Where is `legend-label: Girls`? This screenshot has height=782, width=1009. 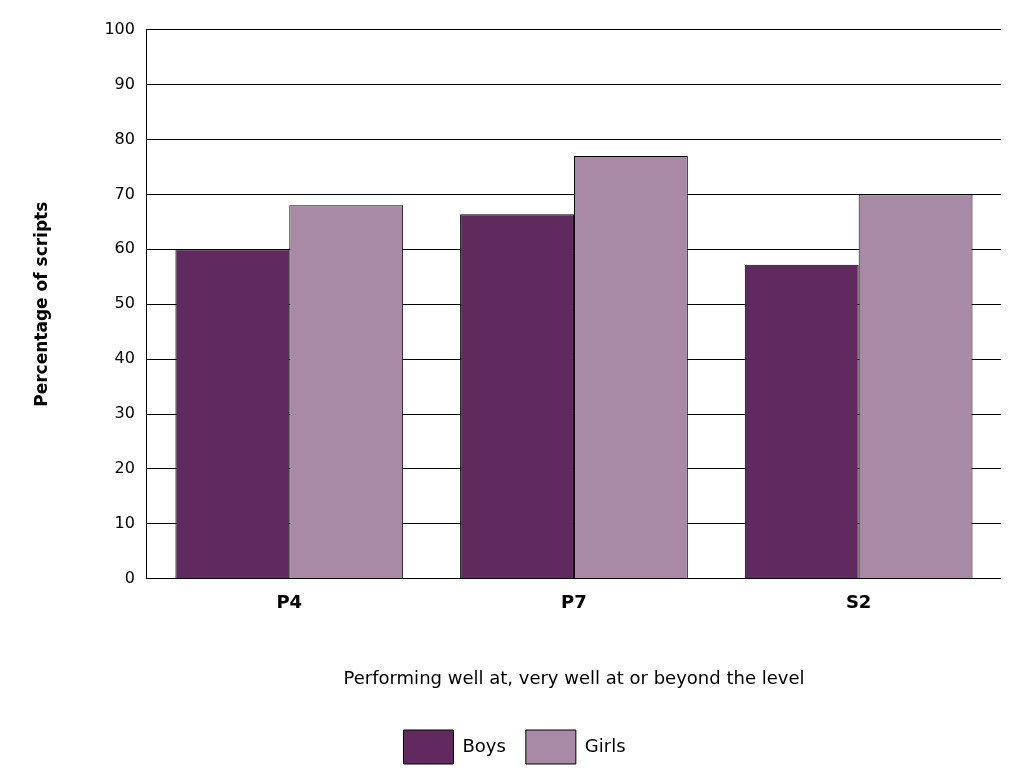 legend-label: Girls is located at coordinates (605, 745).